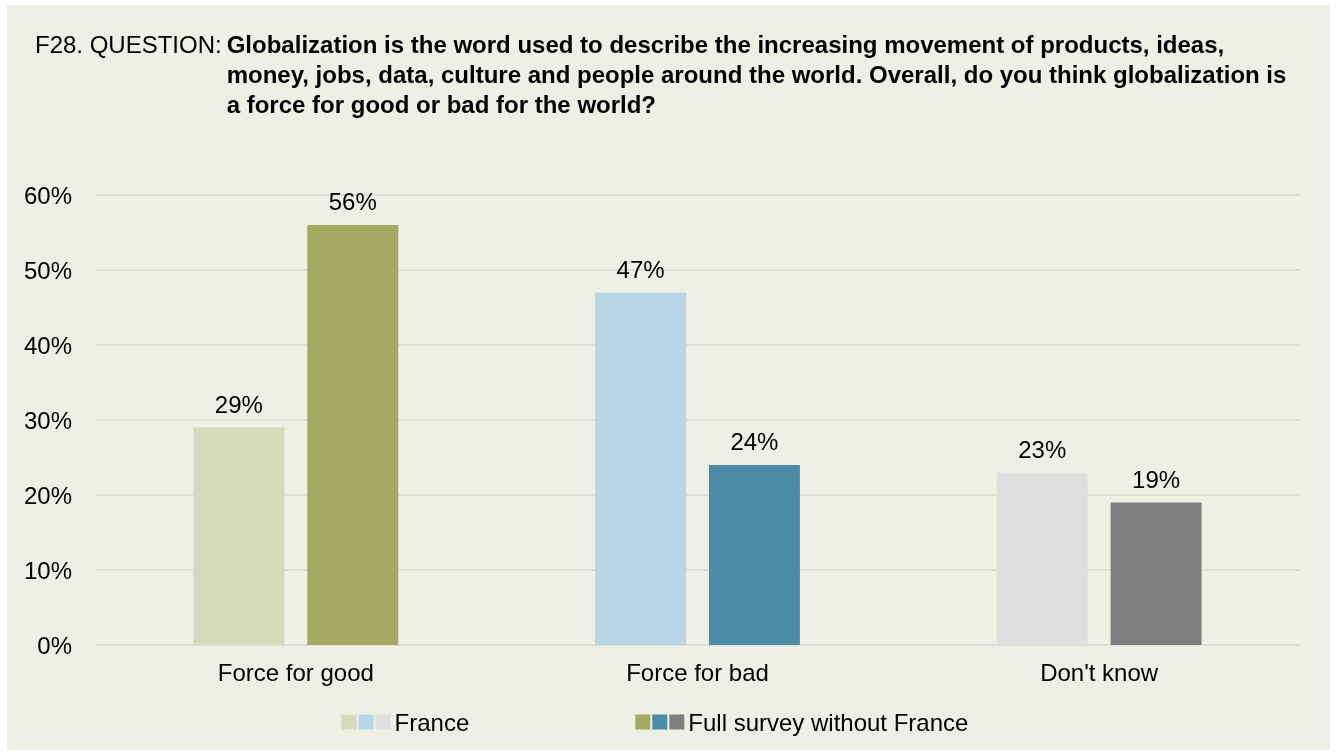 This screenshot has width=1336, height=755. Describe the element at coordinates (828, 722) in the screenshot. I see `legend-label: Full survey without France` at that location.